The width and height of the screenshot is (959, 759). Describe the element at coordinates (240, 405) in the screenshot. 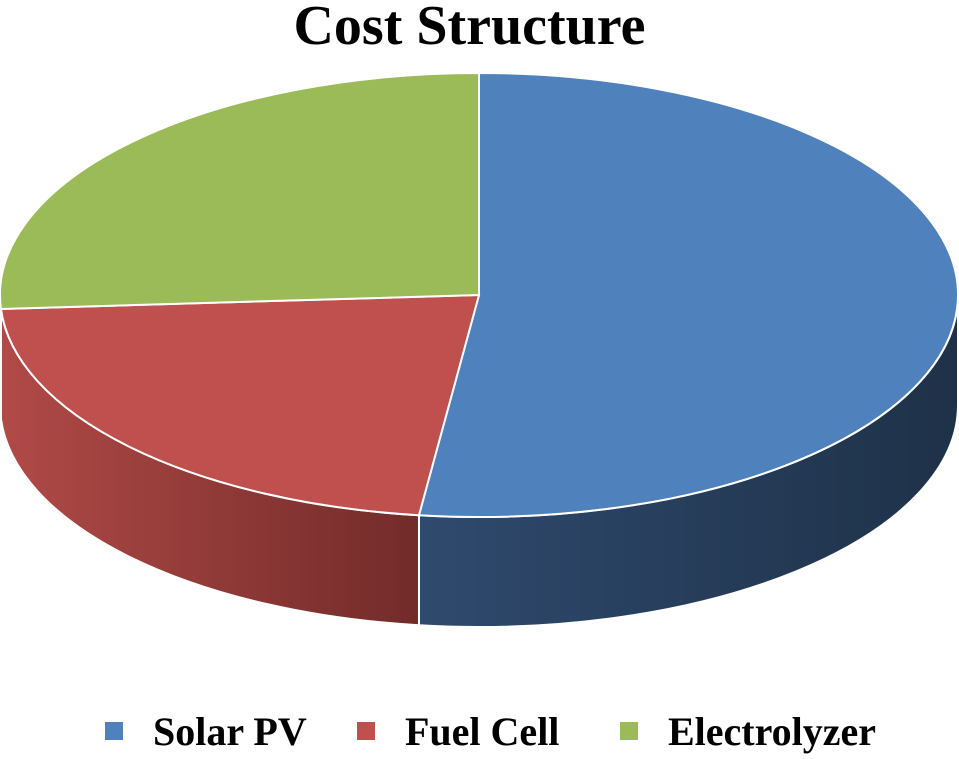

I see `pie-slice-fuel-cell` at that location.